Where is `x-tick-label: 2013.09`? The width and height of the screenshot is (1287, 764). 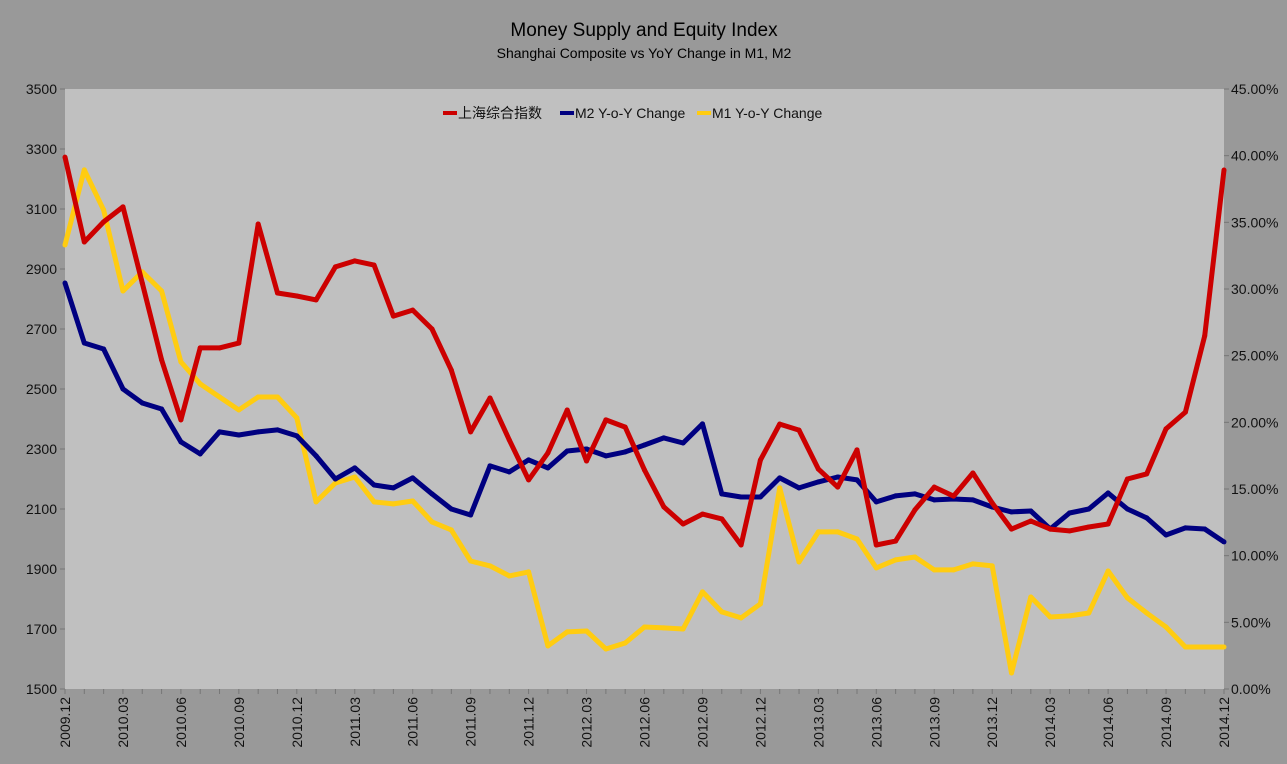
x-tick-label: 2013.09 is located at coordinates (934, 722).